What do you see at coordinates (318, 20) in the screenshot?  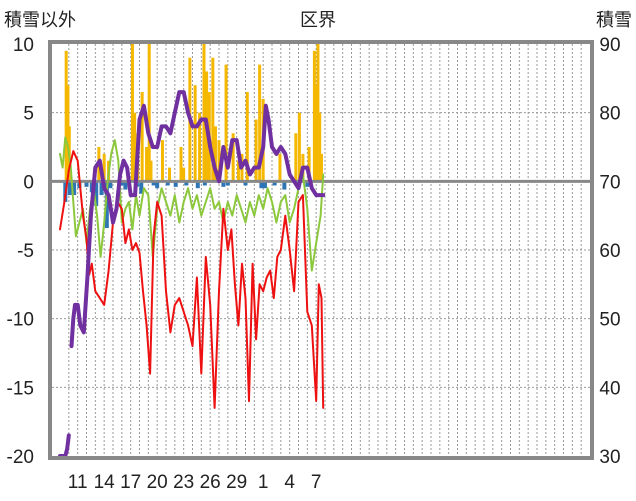 I see `chart-title: 区界` at bounding box center [318, 20].